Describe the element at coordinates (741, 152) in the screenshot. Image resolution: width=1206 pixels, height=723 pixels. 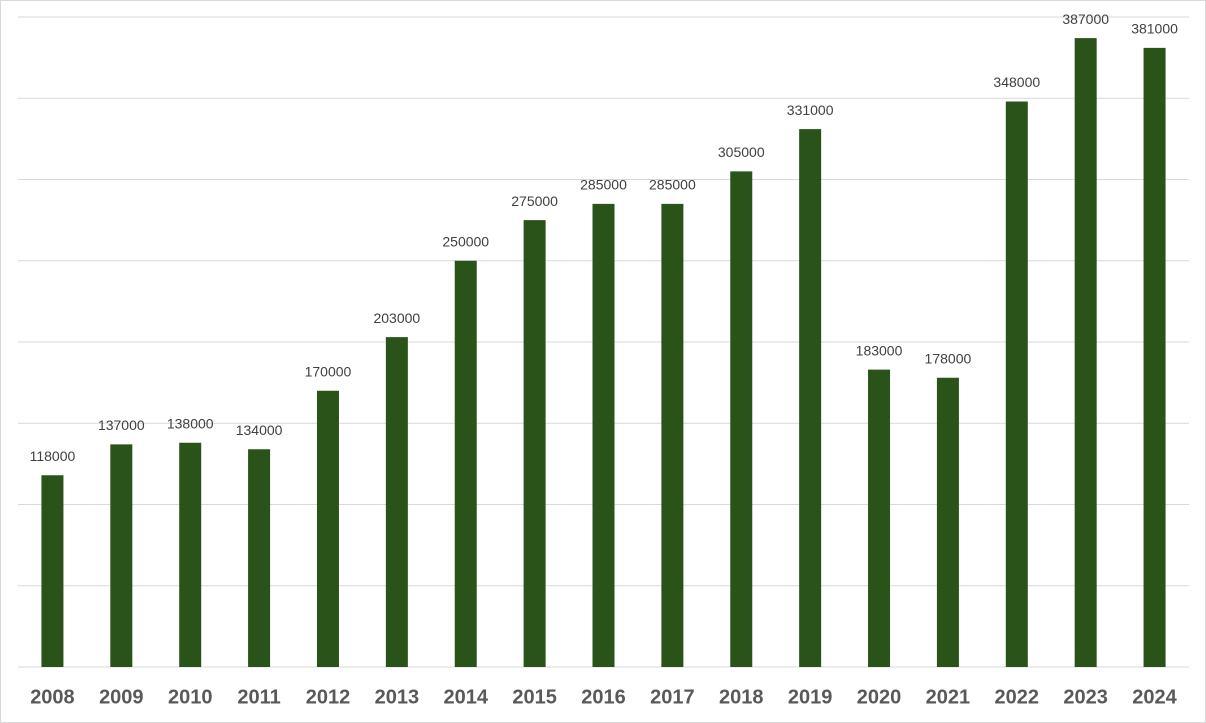
I see `value-label: 305000` at that location.